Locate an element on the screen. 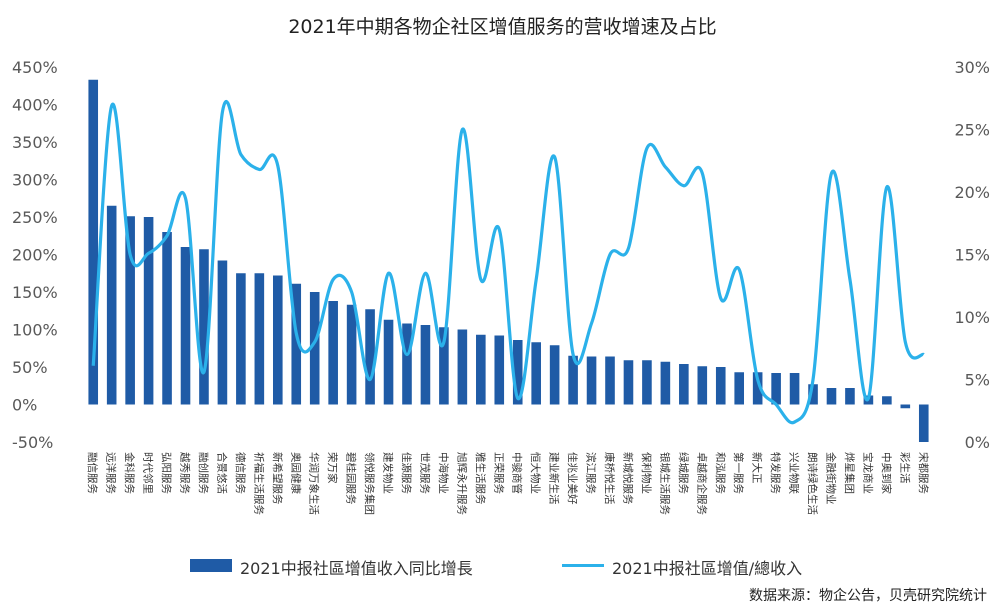  category-label: 祈福生活服务 is located at coordinates (258, 483).